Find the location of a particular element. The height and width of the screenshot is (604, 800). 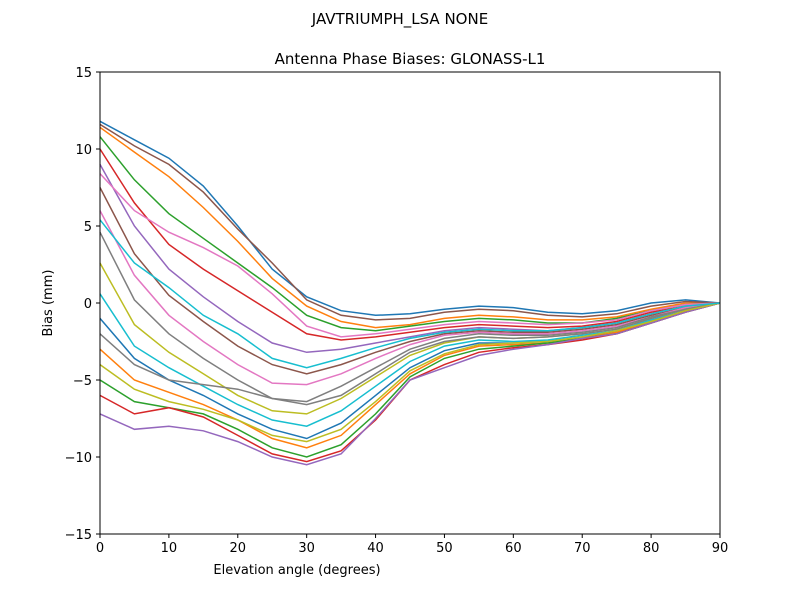

x-tick-label: 90 is located at coordinates (720, 548).